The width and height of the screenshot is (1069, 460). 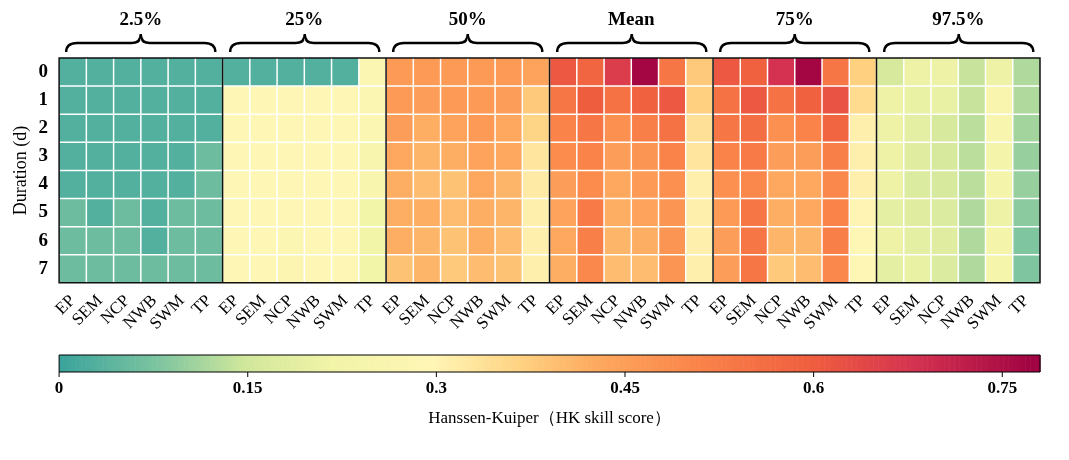 I want to click on color-bar-title: Hanssen-Kuiper（HK skill score）, so click(x=549, y=417).